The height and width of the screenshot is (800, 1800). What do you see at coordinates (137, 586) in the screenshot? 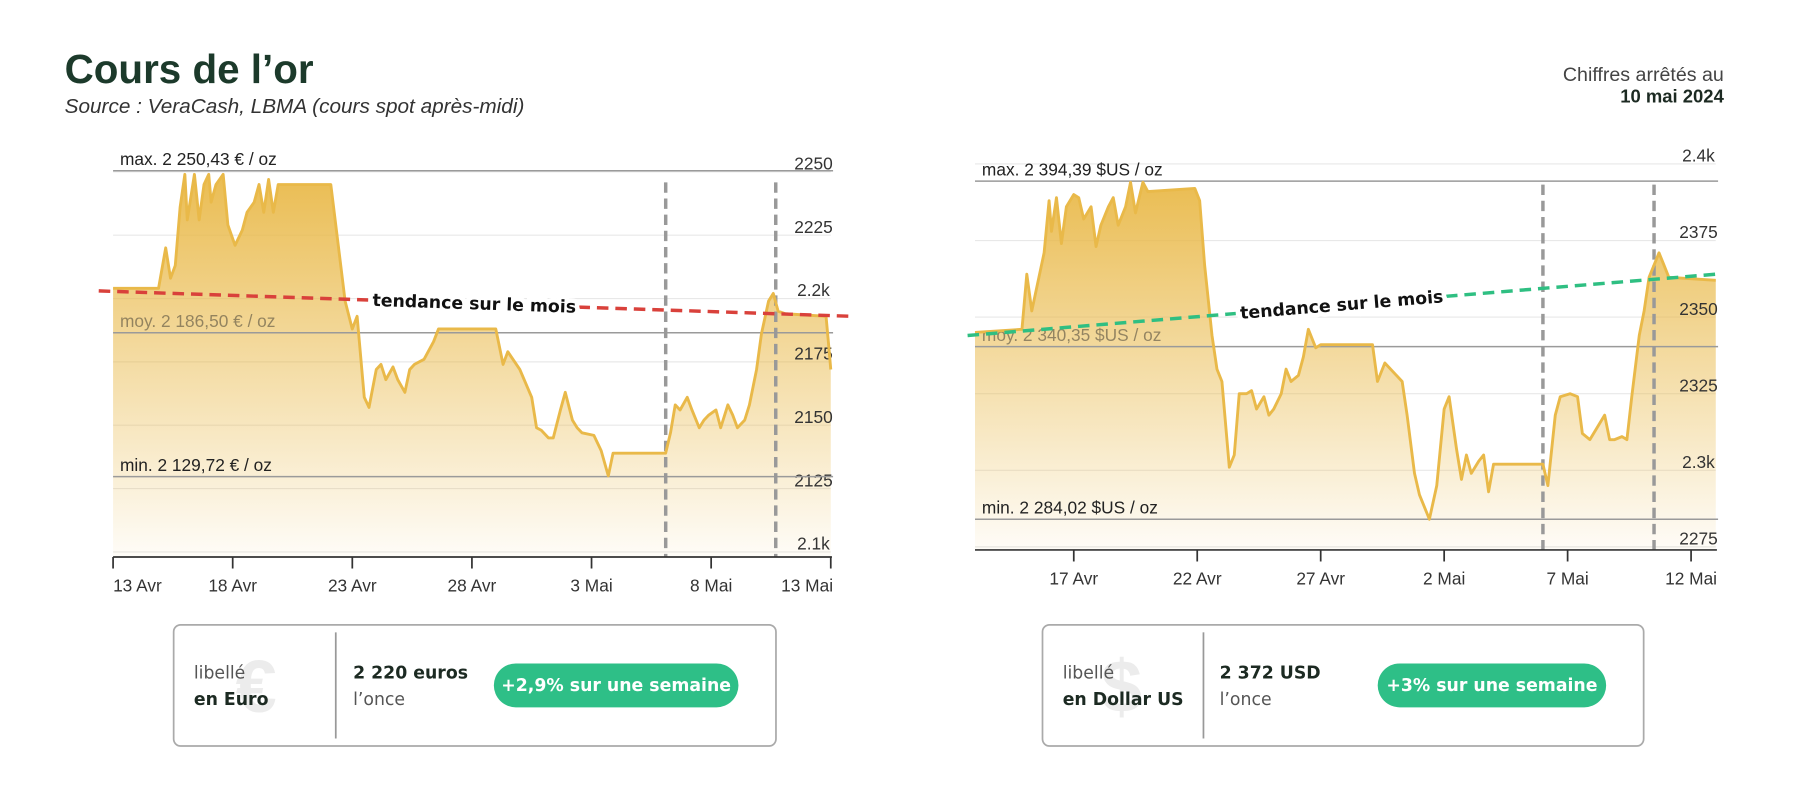
I see `x-tick-label: 13 Avr` at bounding box center [137, 586].